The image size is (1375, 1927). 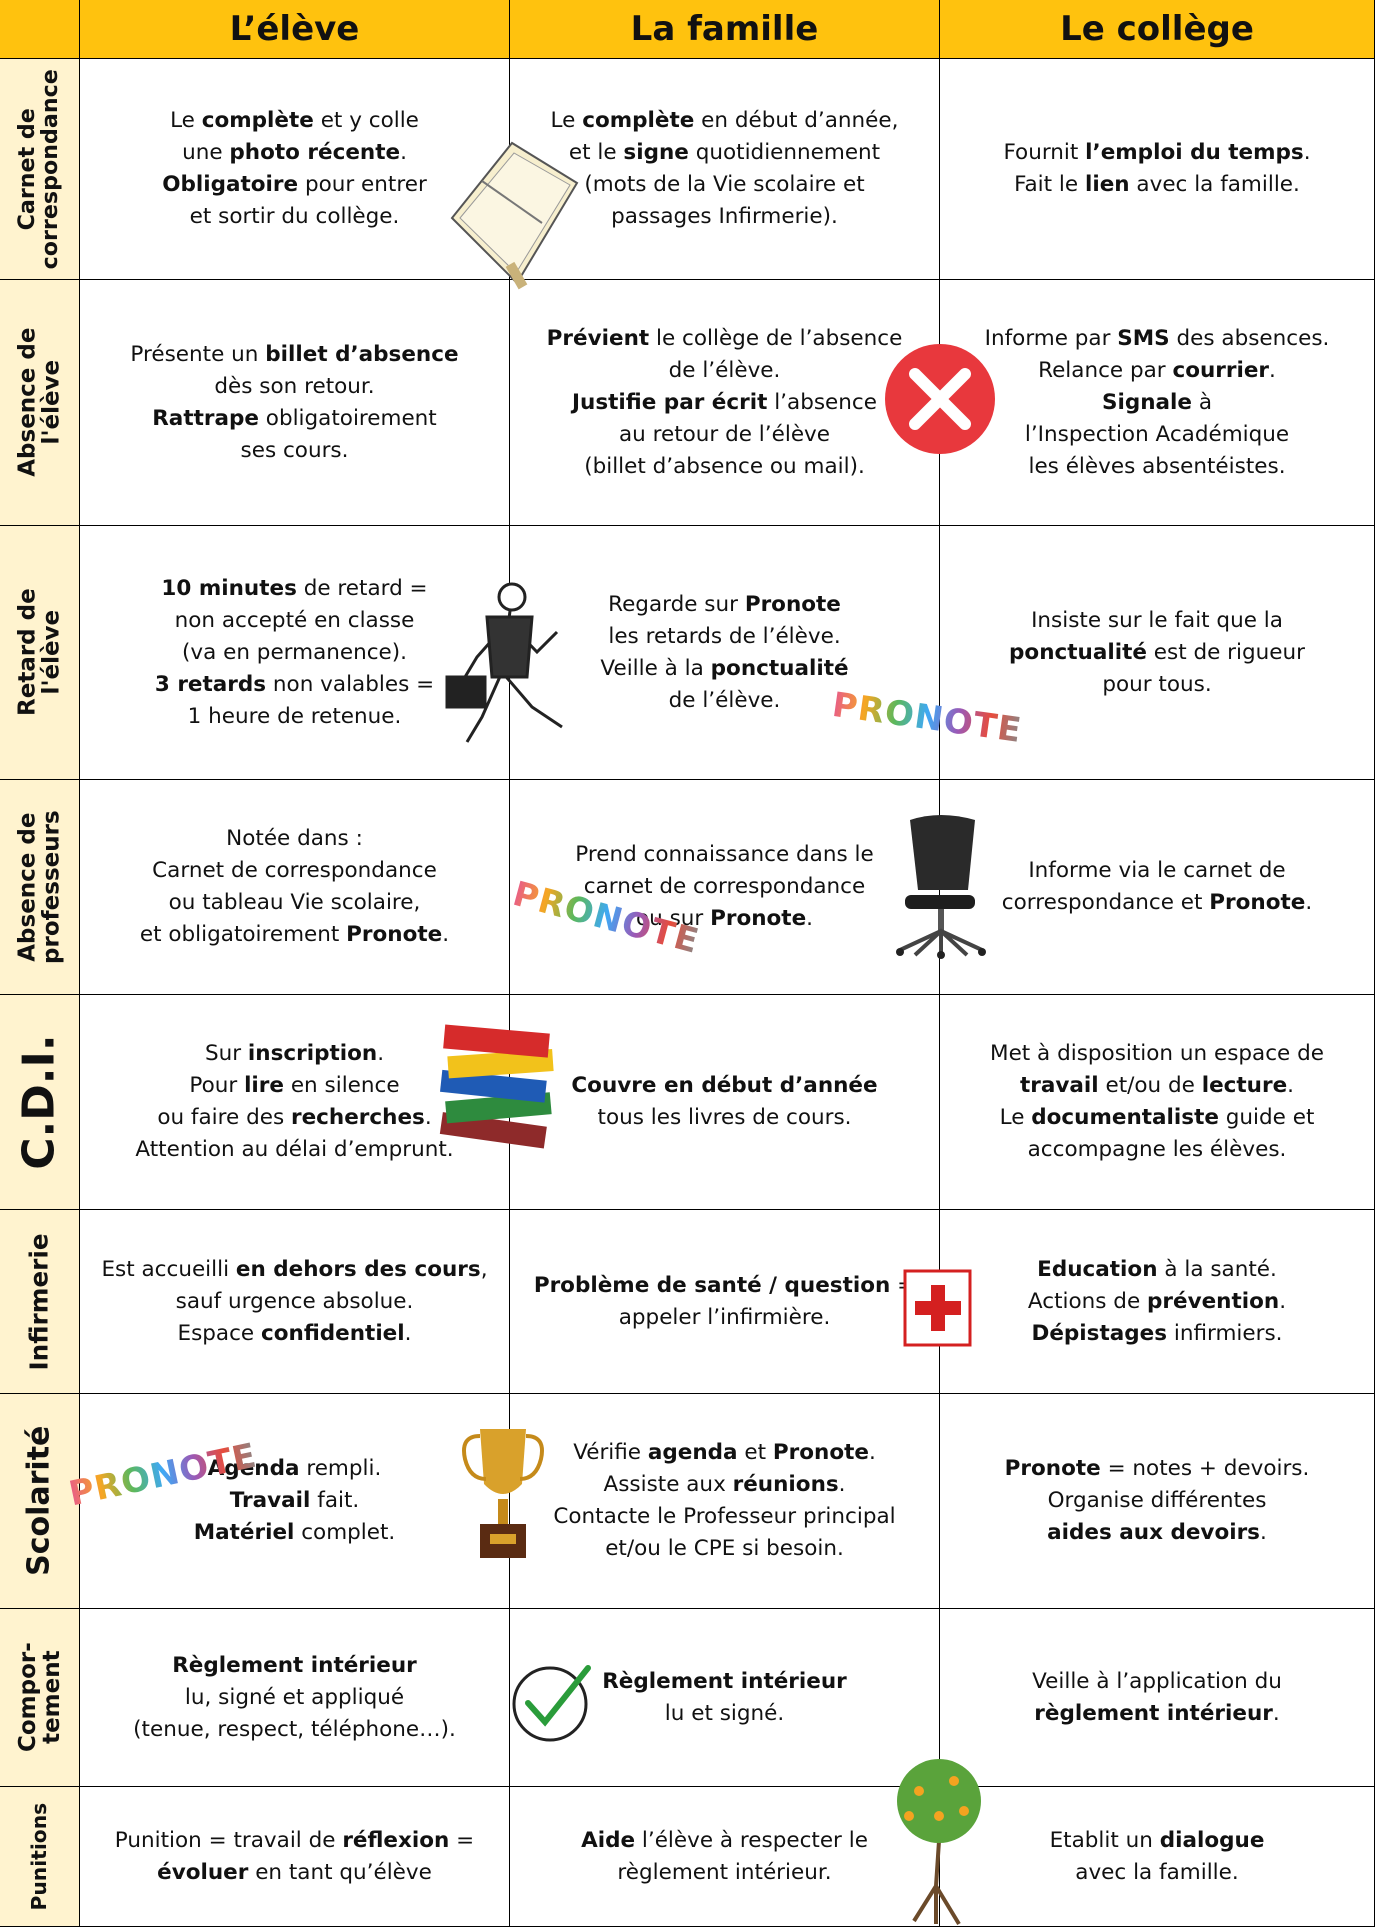 What do you see at coordinates (1153, 1713) in the screenshot?
I see `bold-text: règlement intérieur` at bounding box center [1153, 1713].